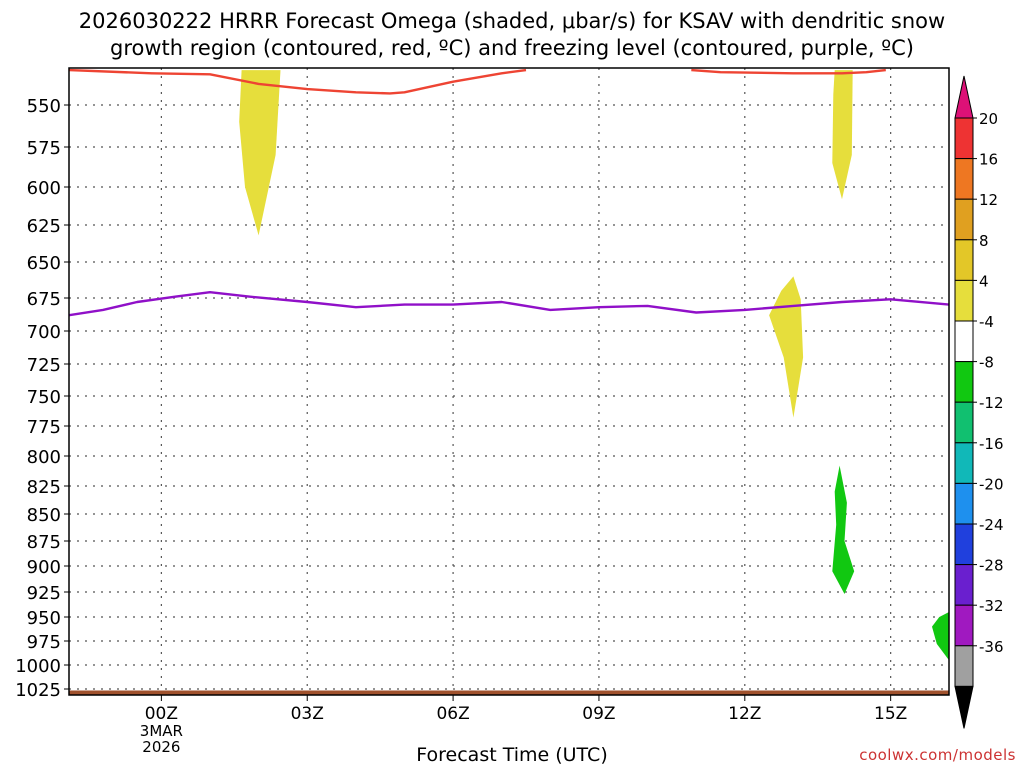  What do you see at coordinates (937, 755) in the screenshot?
I see `watermark: coolwx.com/models` at bounding box center [937, 755].